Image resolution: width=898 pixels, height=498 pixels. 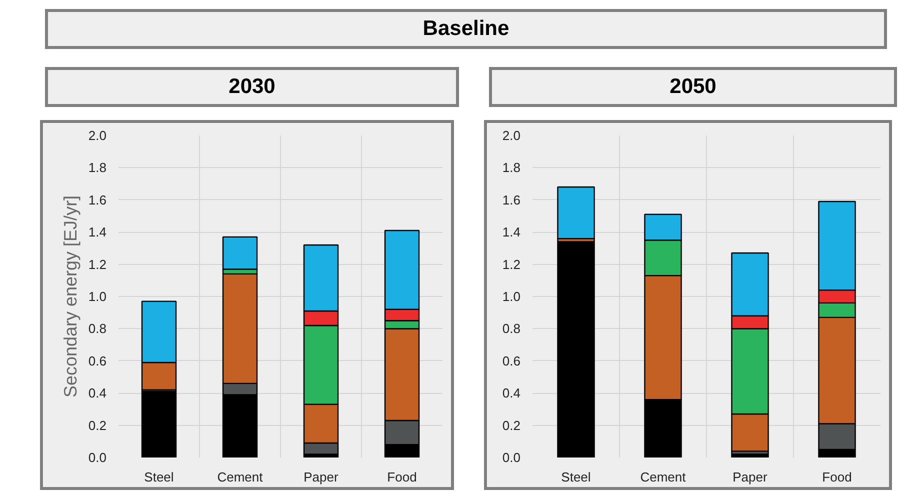 I want to click on text: Baseline, so click(x=466, y=29).